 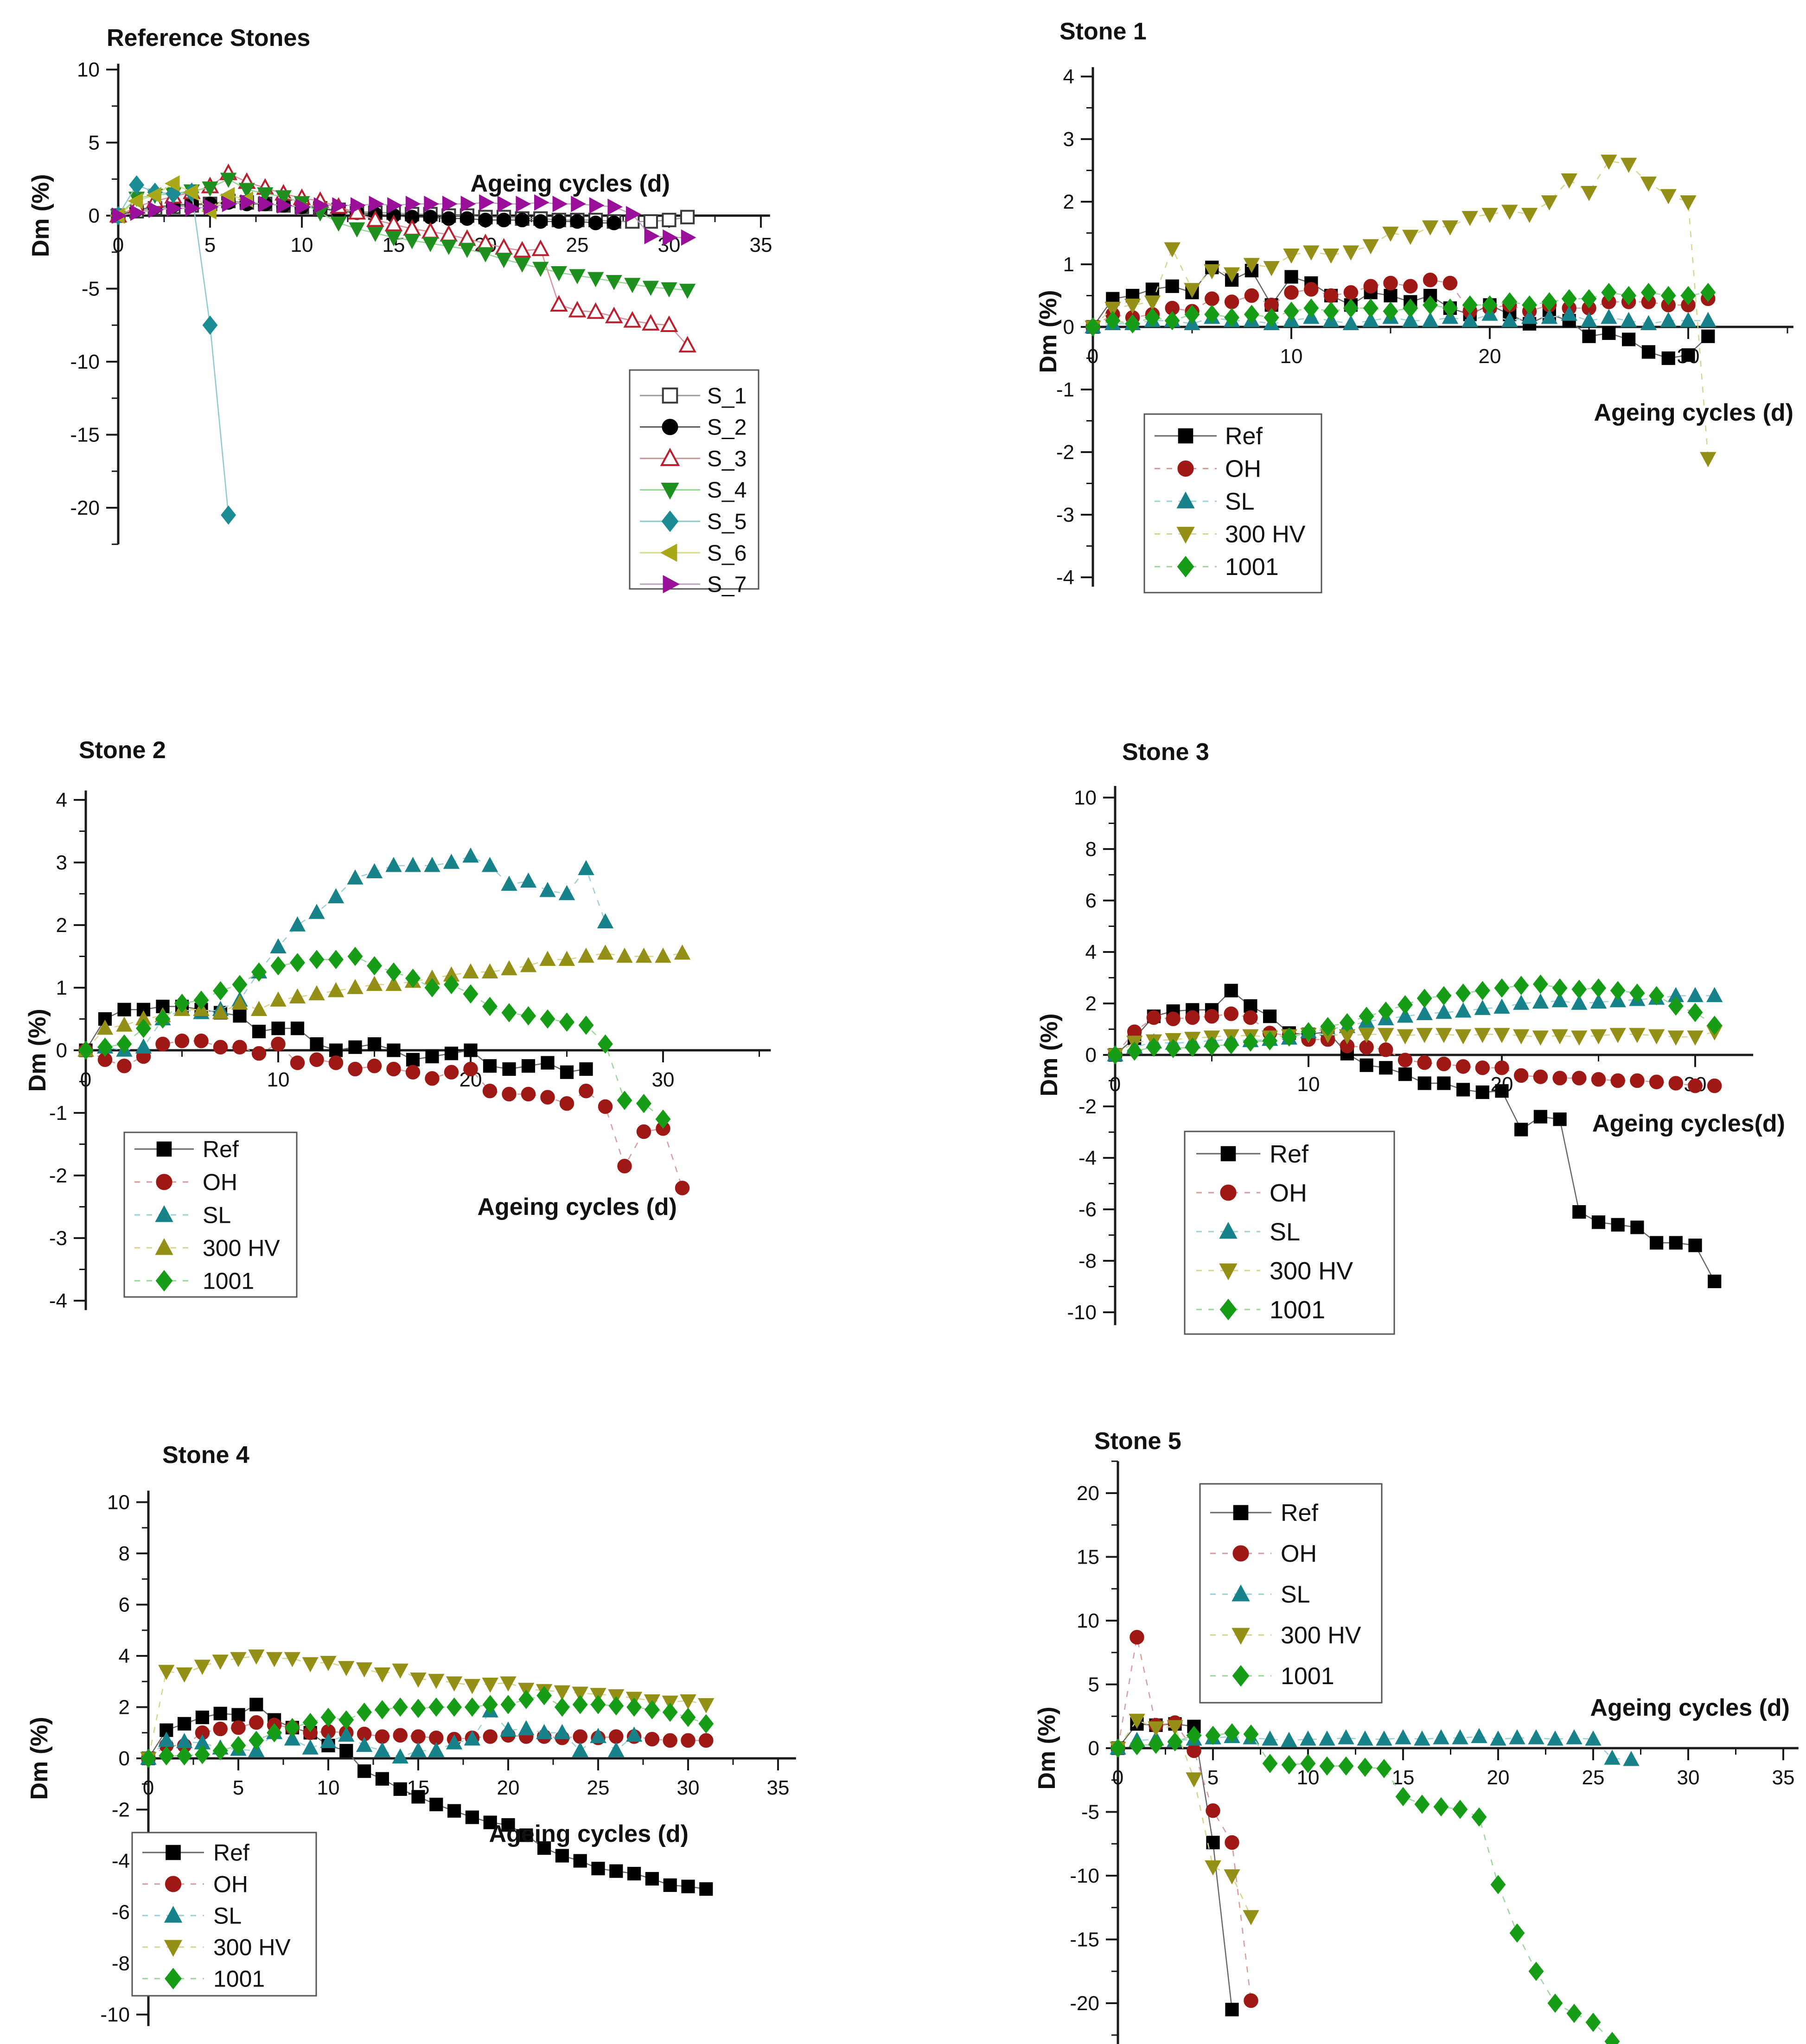 I want to click on svg-text: -5, so click(x=1090, y=1812).